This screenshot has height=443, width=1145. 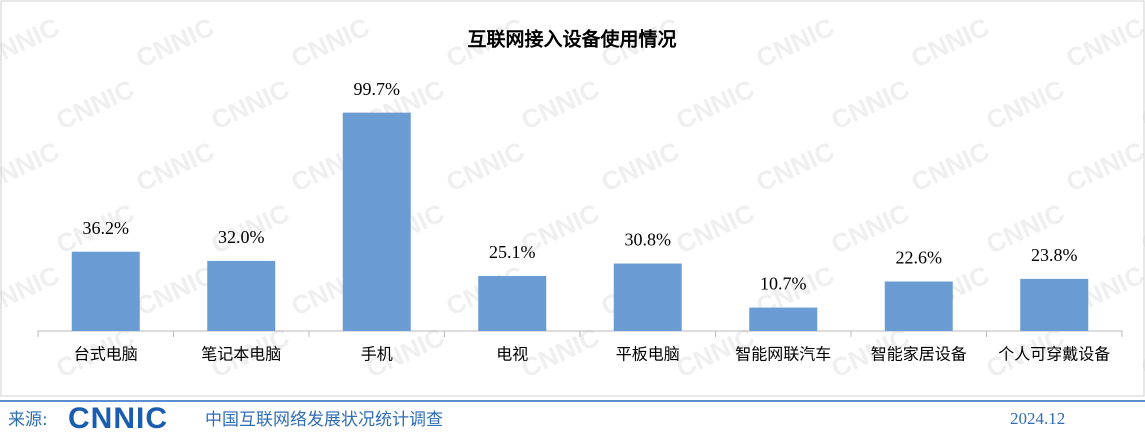 What do you see at coordinates (241, 354) in the screenshot?
I see `x-tick-label: 笔记本电脑` at bounding box center [241, 354].